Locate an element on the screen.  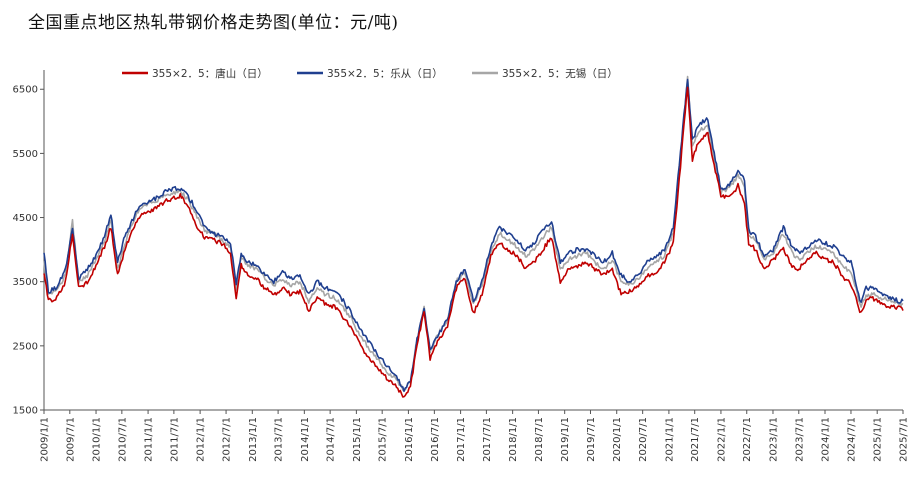
y-tick-label: 4500 is located at coordinates (25, 218).